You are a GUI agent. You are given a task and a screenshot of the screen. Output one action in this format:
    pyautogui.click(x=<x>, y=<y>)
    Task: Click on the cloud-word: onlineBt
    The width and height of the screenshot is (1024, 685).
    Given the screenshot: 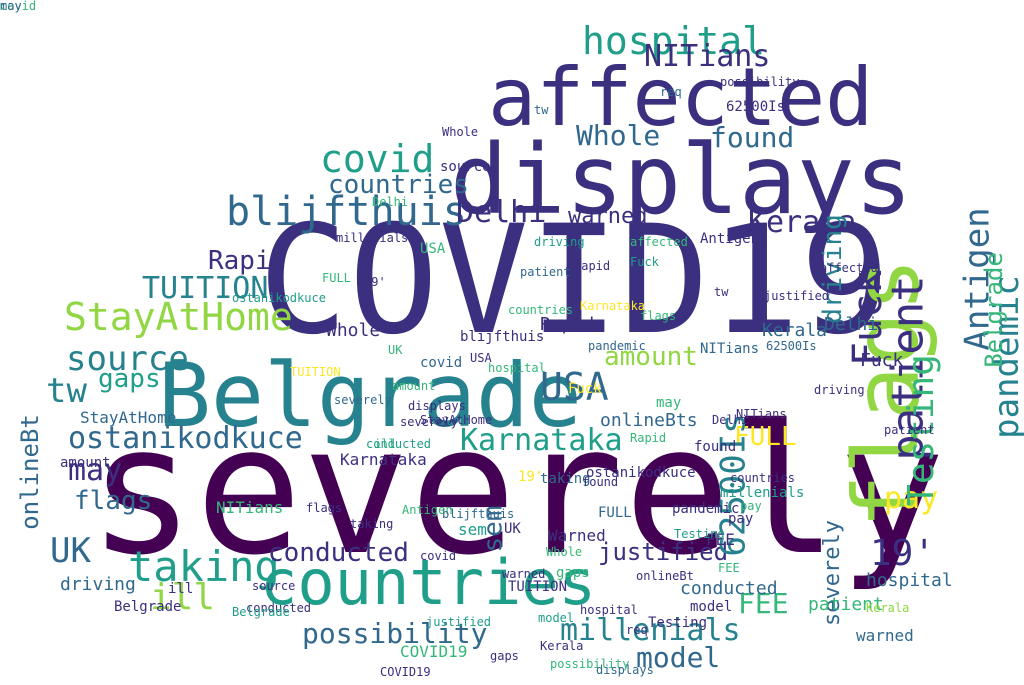 What is the action you would take?
    pyautogui.click(x=665, y=576)
    